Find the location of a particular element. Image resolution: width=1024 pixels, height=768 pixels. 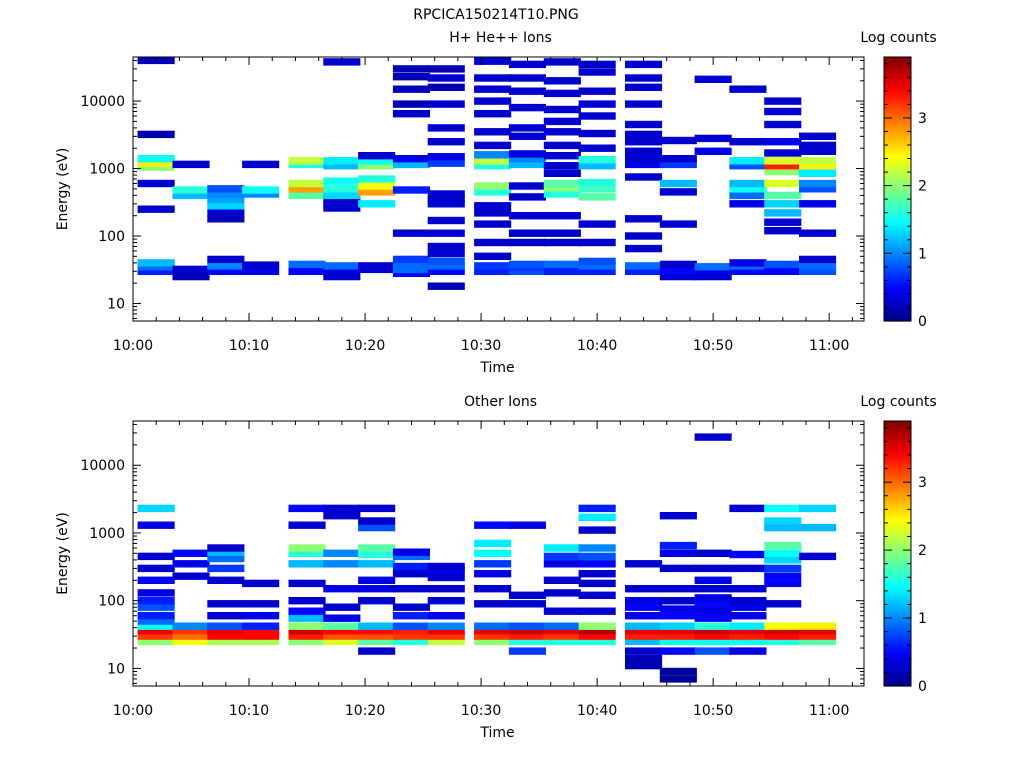

colorbar: 0 1 2 3 Log counts is located at coordinates (898, 544).